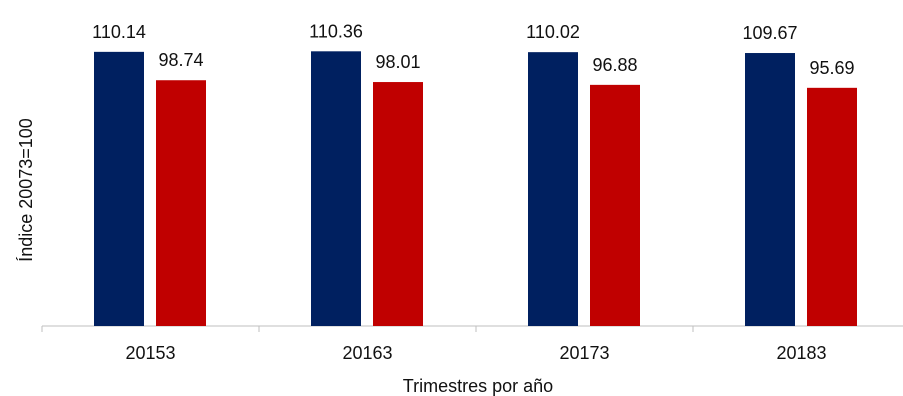 The width and height of the screenshot is (903, 396). Describe the element at coordinates (475, 353) in the screenshot. I see `x-tick-labels-layer: 20153 20163 20173 20183` at that location.